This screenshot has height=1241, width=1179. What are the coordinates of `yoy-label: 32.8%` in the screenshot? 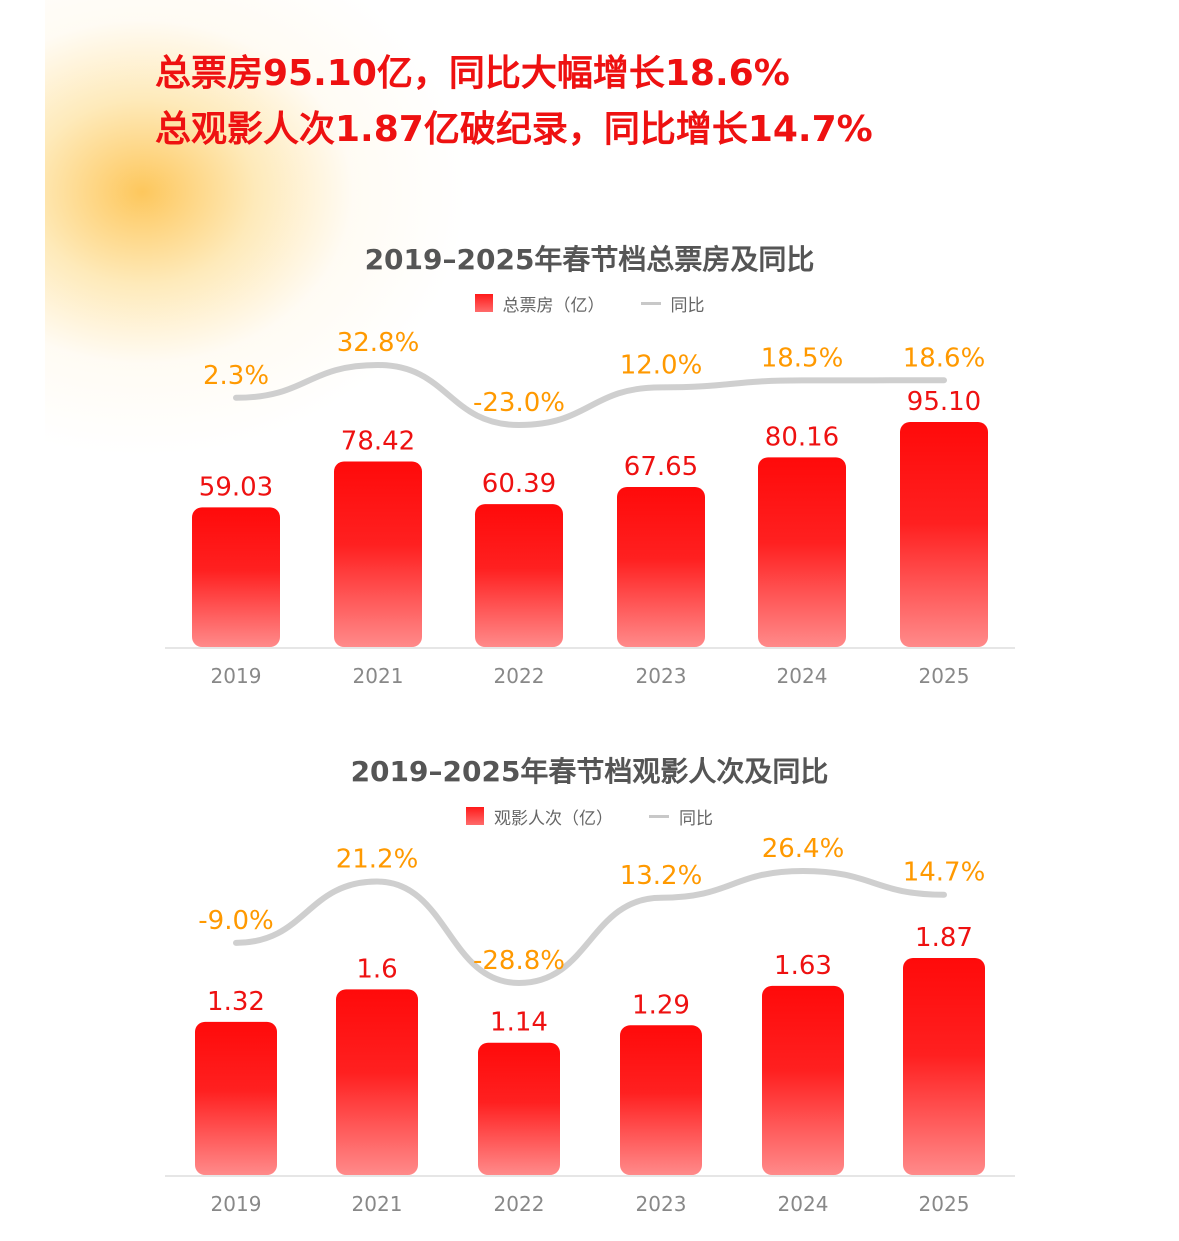 It's located at (378, 343).